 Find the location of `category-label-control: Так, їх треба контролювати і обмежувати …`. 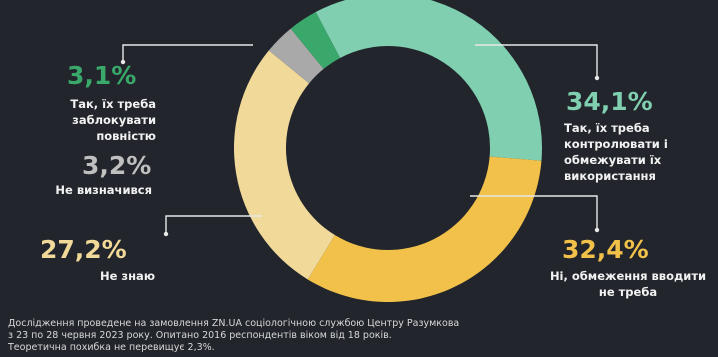

category-label-control: Так, їх треба контролювати і обмежувати … is located at coordinates (616, 152).